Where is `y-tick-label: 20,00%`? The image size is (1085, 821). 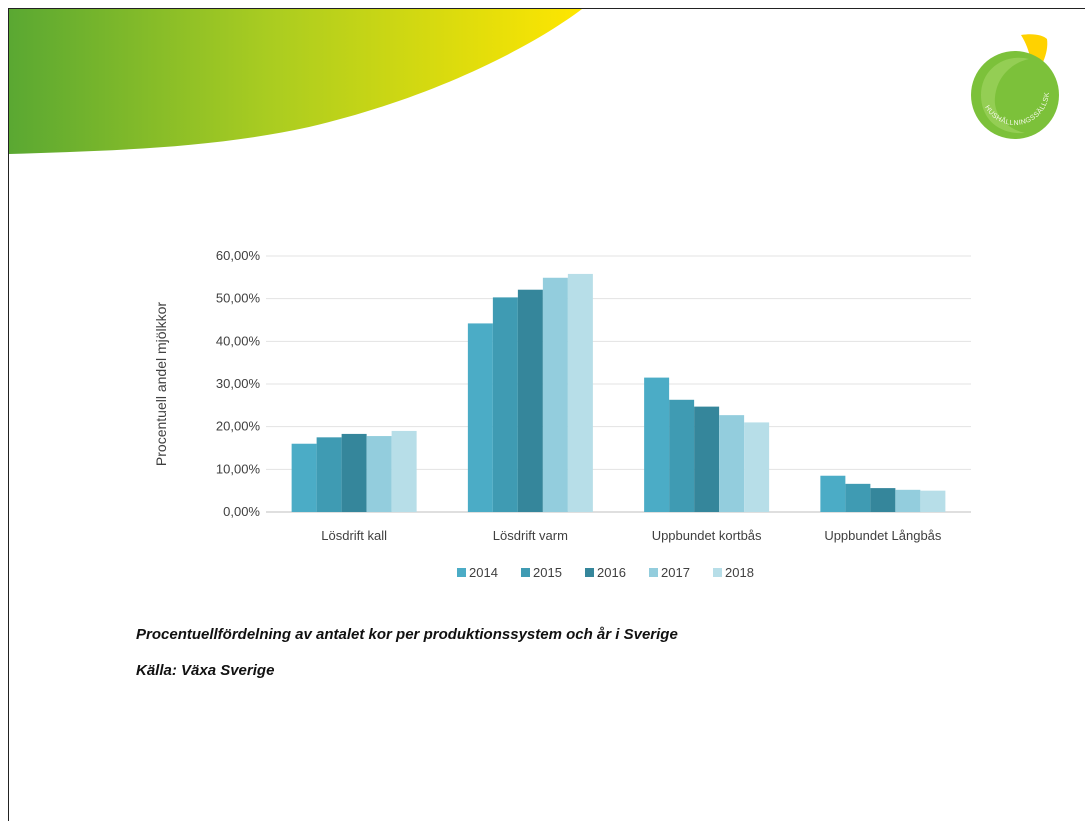
y-tick-label: 20,00% is located at coordinates (238, 426).